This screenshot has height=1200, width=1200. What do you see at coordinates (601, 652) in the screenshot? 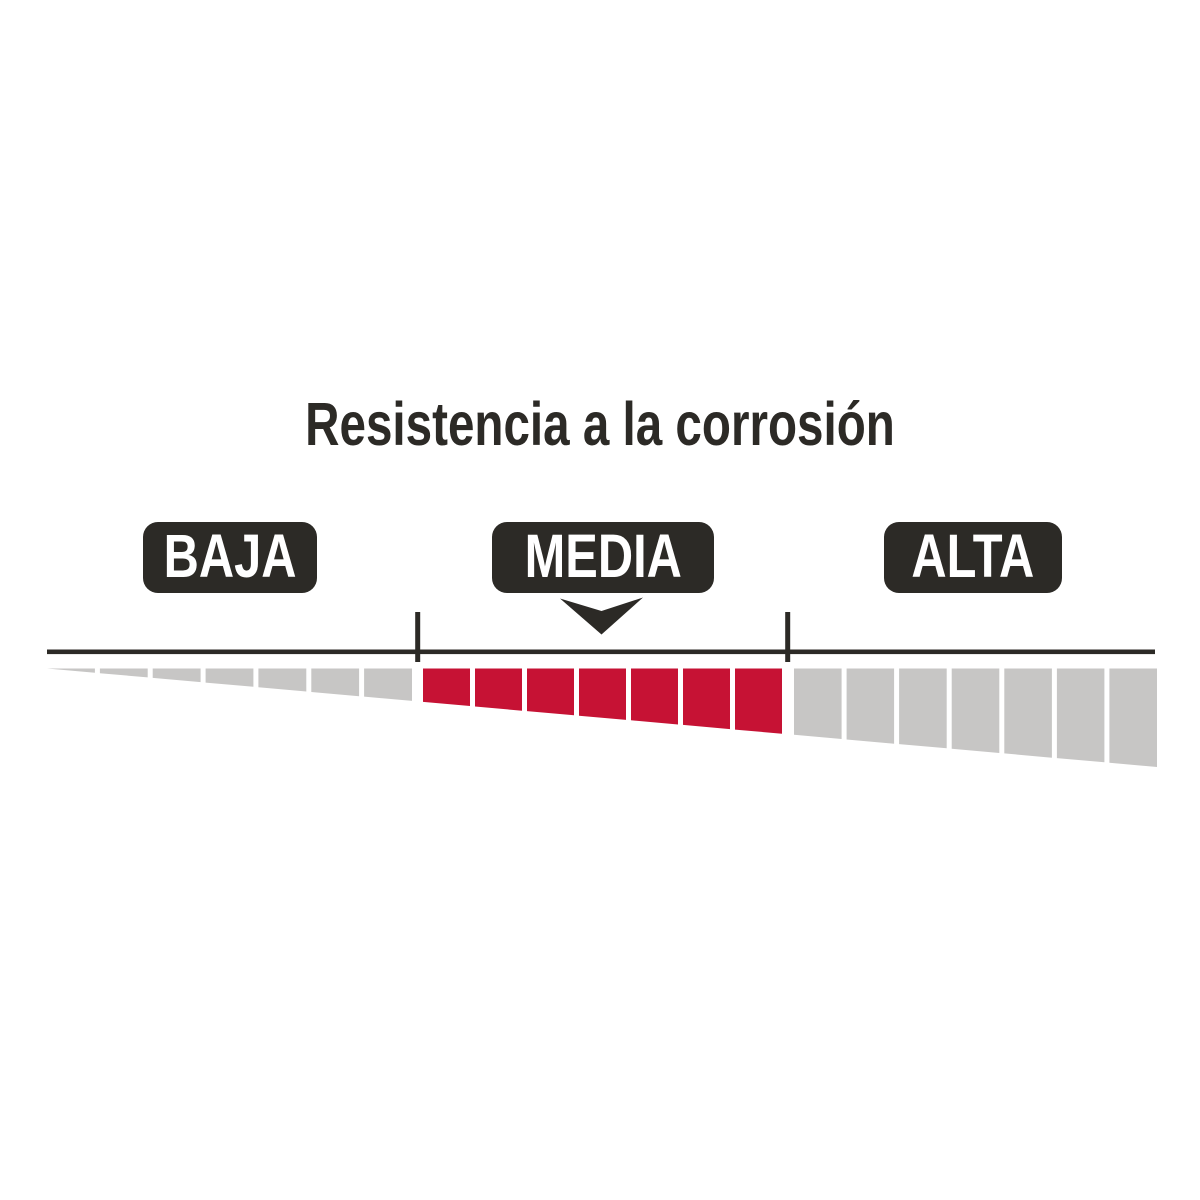
I see `gauge-axis-line` at bounding box center [601, 652].